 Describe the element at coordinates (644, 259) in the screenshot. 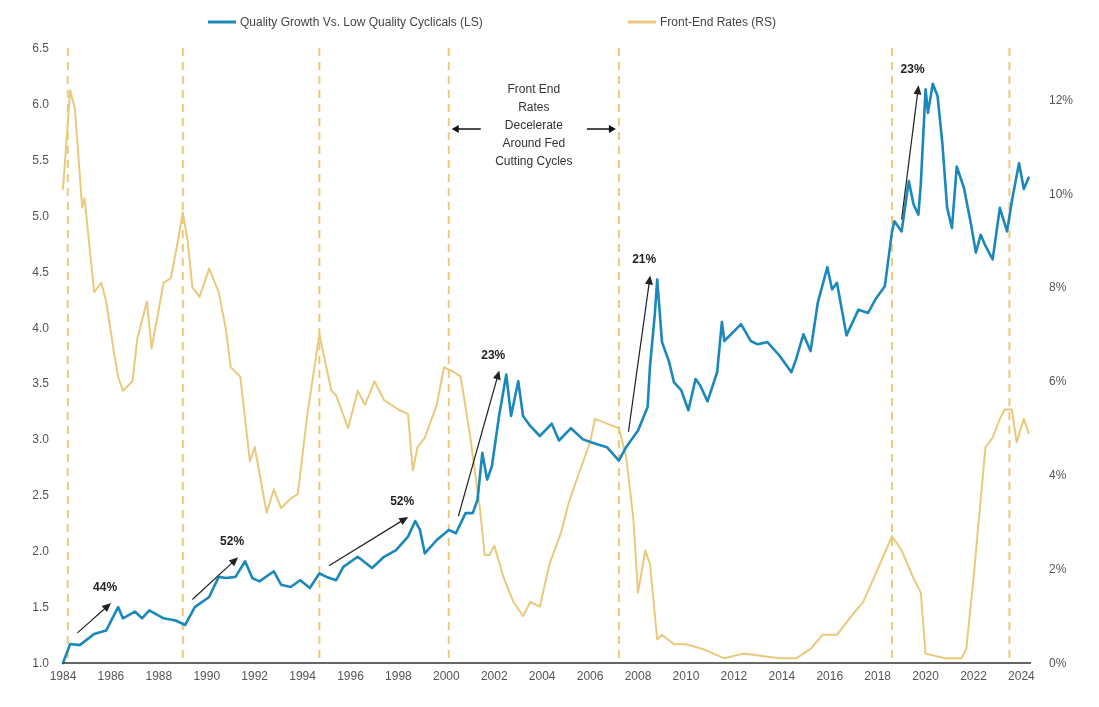

I see `annotation: 21%` at that location.